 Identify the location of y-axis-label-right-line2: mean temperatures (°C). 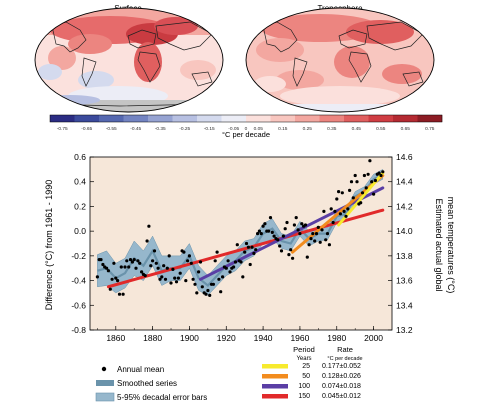
(451, 245).